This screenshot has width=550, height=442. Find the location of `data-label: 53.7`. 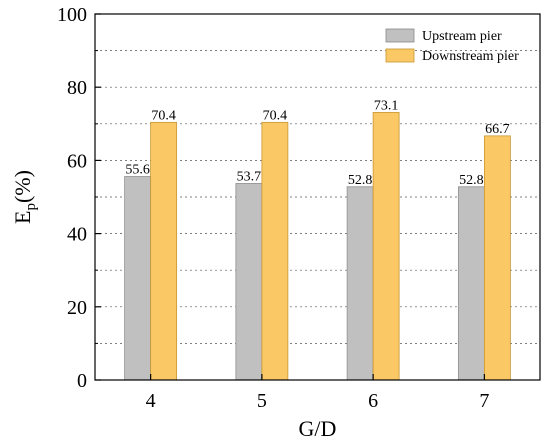

data-label: 53.7 is located at coordinates (249, 176).